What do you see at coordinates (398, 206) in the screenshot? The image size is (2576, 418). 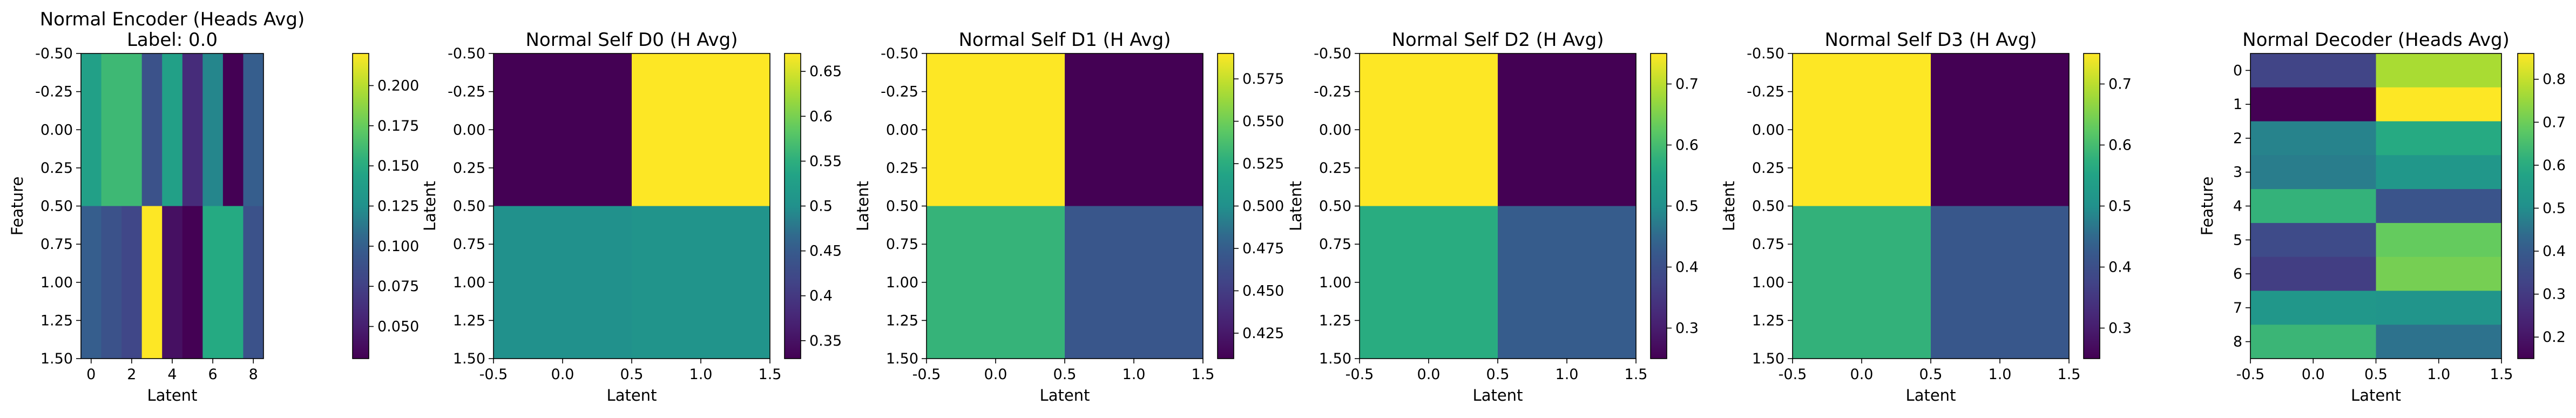 I see `colorbar-tick-label: 0.125` at bounding box center [398, 206].